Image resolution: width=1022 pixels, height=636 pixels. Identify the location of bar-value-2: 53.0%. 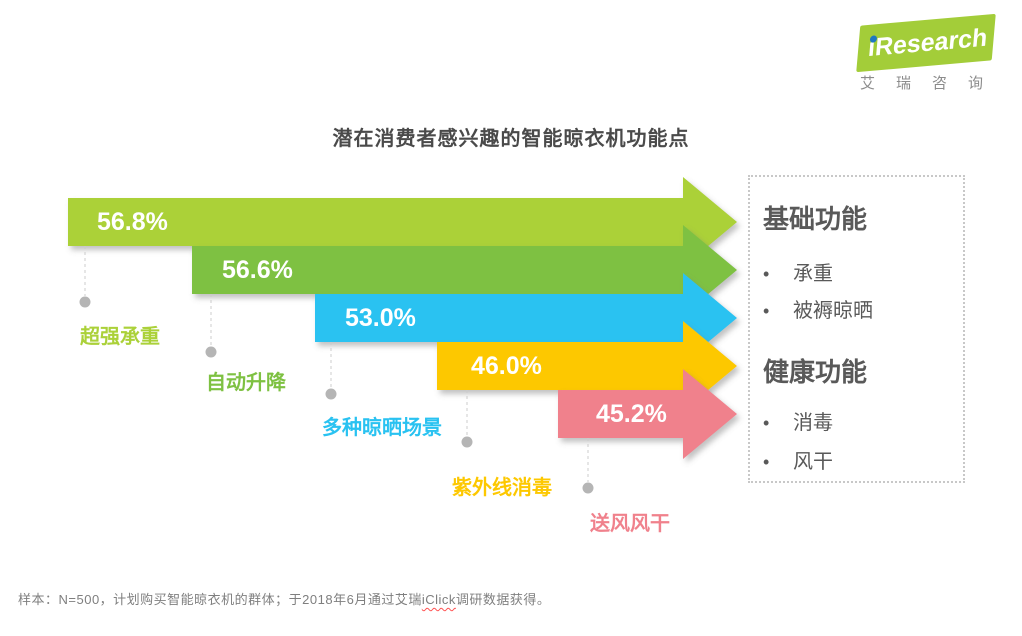
(380, 318).